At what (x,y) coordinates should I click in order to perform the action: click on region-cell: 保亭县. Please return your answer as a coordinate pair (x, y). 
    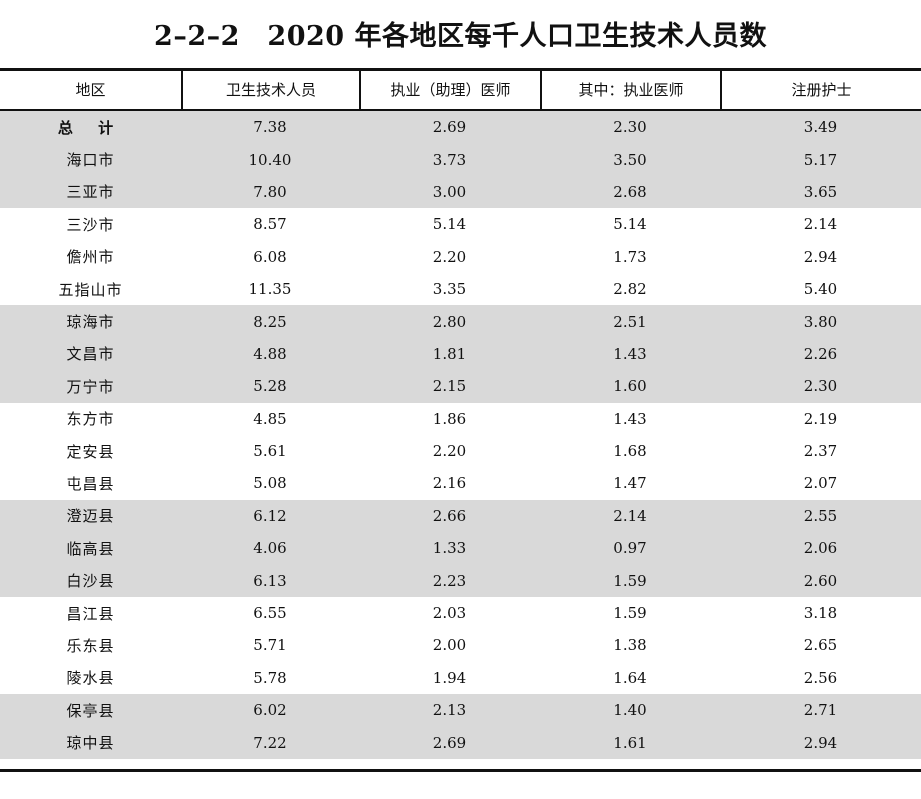
    Looking at the image, I should click on (90, 710).